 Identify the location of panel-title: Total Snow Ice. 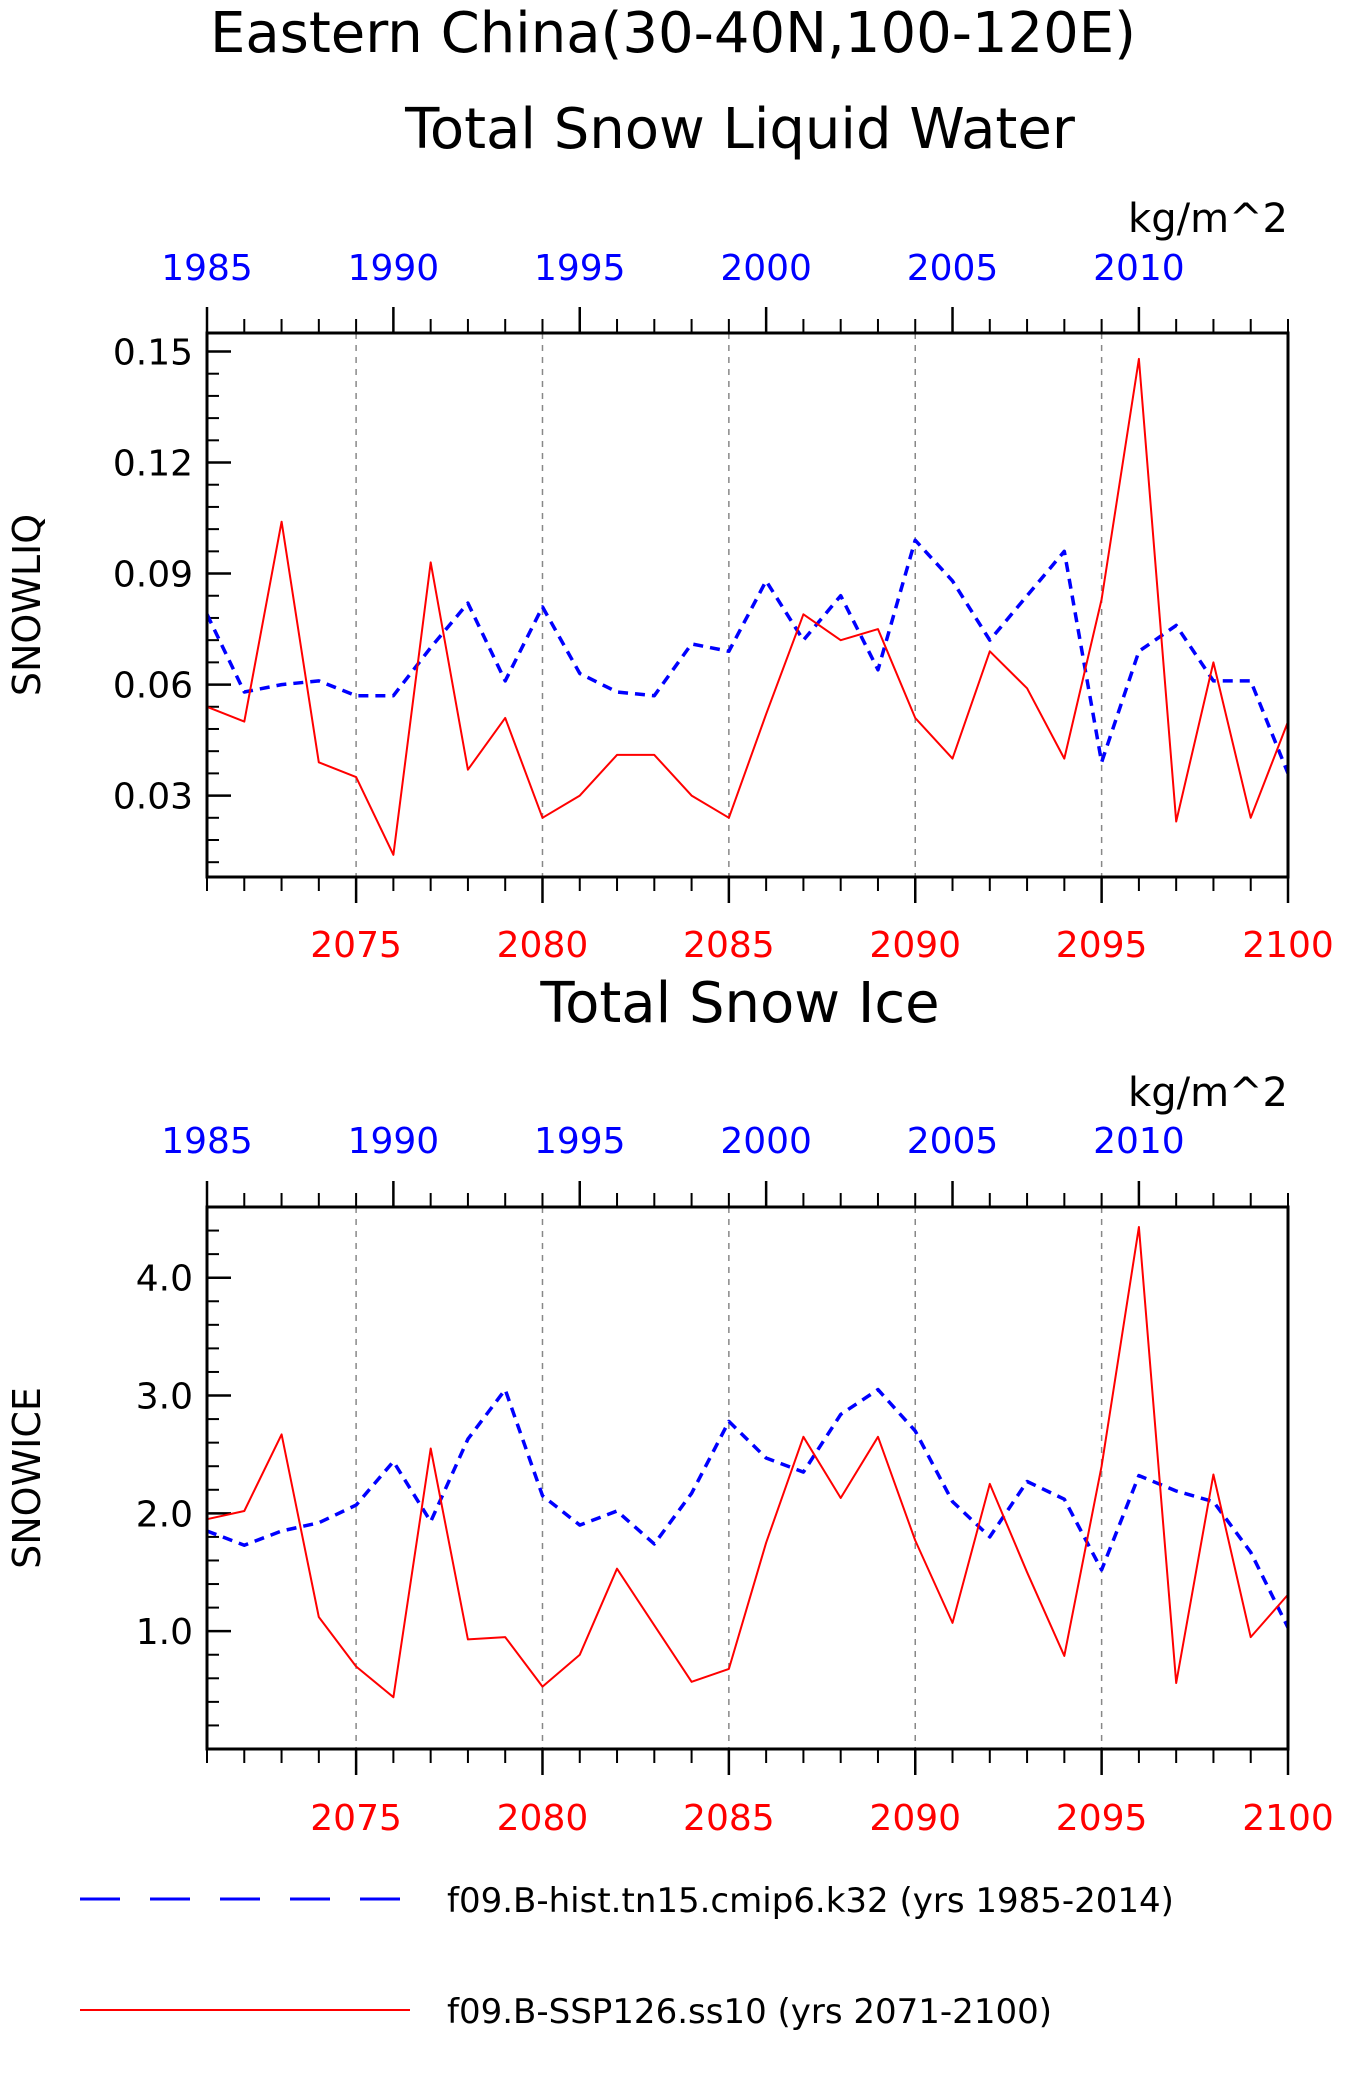
(739, 1003).